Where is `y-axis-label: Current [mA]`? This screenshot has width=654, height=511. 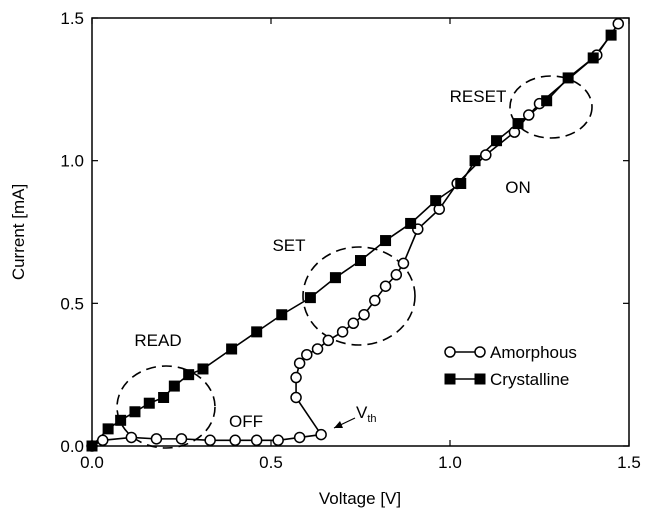 y-axis-label: Current [mA] is located at coordinates (18, 232).